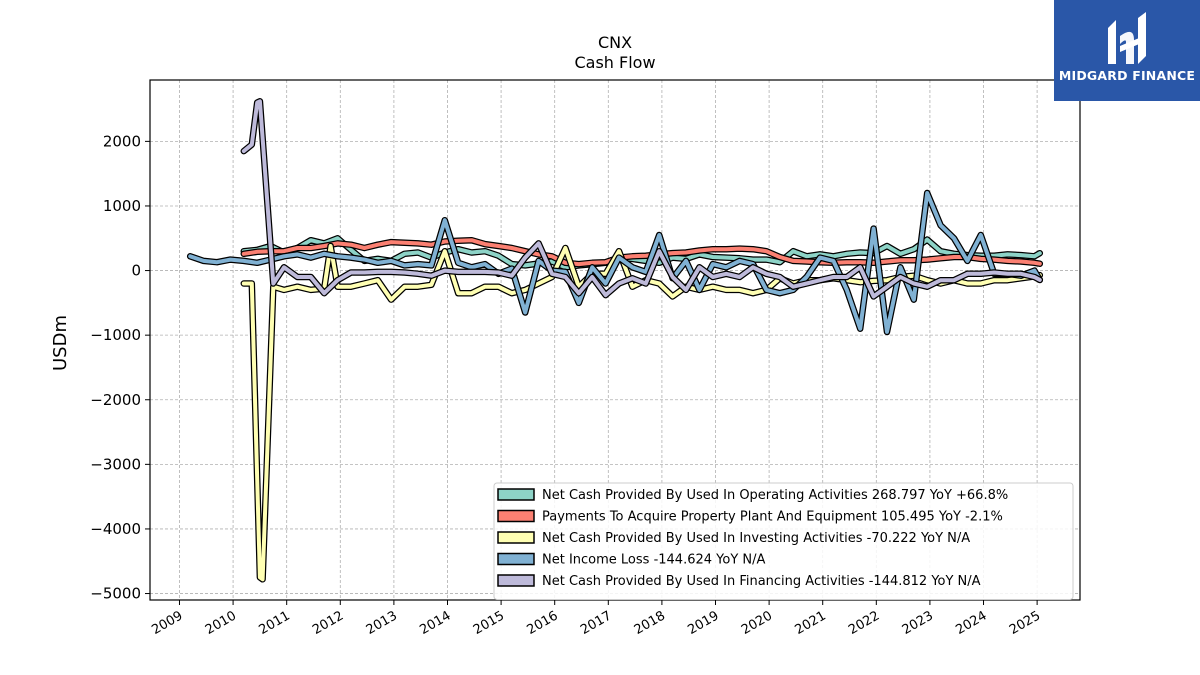 The width and height of the screenshot is (1200, 675). I want to click on x-tick-label: 2023, so click(918, 623).